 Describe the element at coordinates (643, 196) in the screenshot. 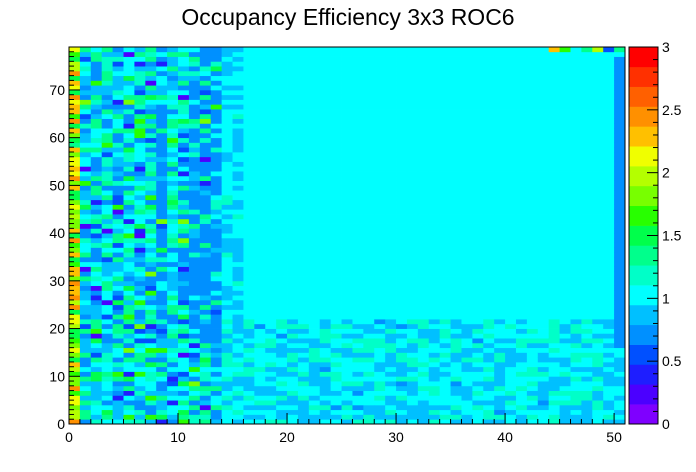

I see `colorbar-segment` at that location.